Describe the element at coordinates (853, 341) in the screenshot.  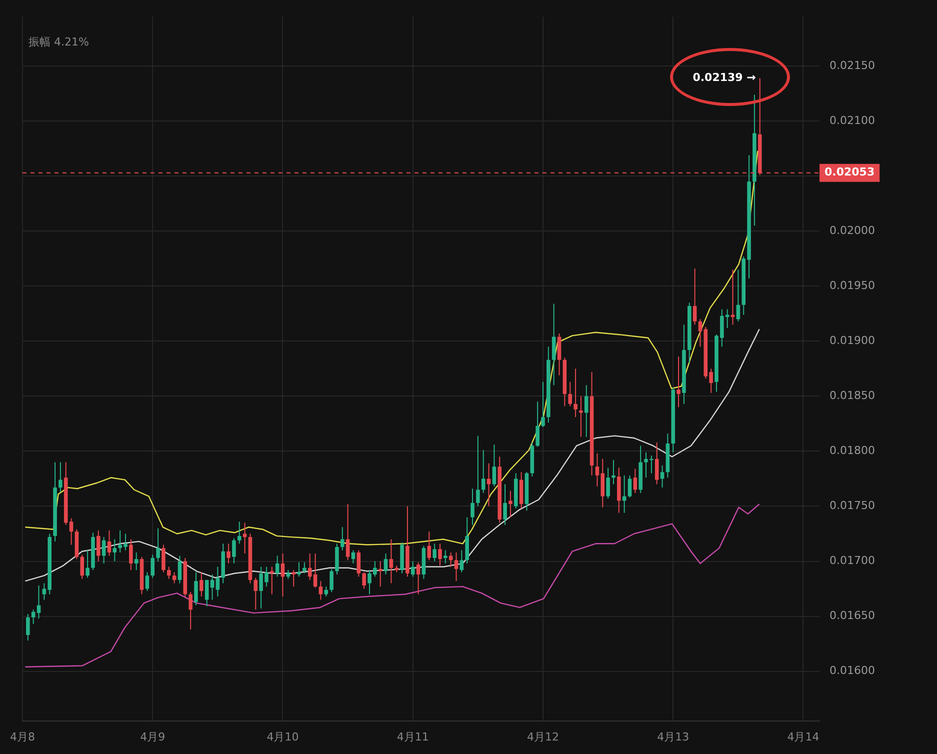
I see `y-tick-label: 0.01900` at that location.